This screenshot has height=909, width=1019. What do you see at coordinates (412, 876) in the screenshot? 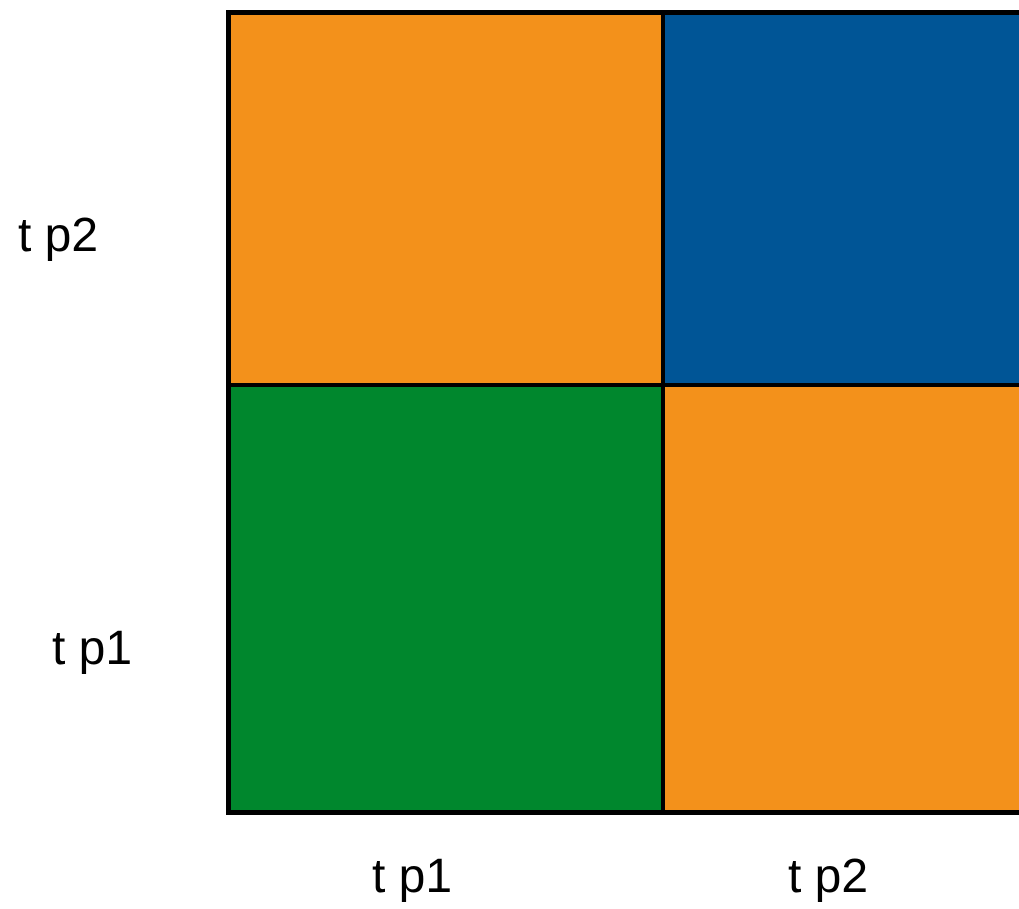
I see `column-label-t-p1: t p1` at bounding box center [412, 876].